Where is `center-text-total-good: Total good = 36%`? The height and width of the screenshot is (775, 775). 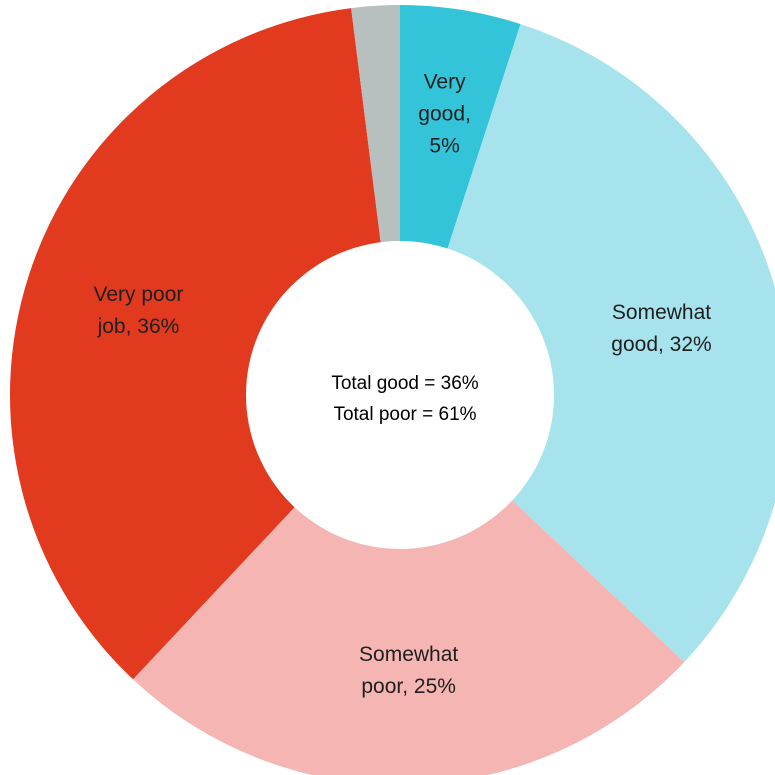
center-text-total-good: Total good = 36% is located at coordinates (404, 383).